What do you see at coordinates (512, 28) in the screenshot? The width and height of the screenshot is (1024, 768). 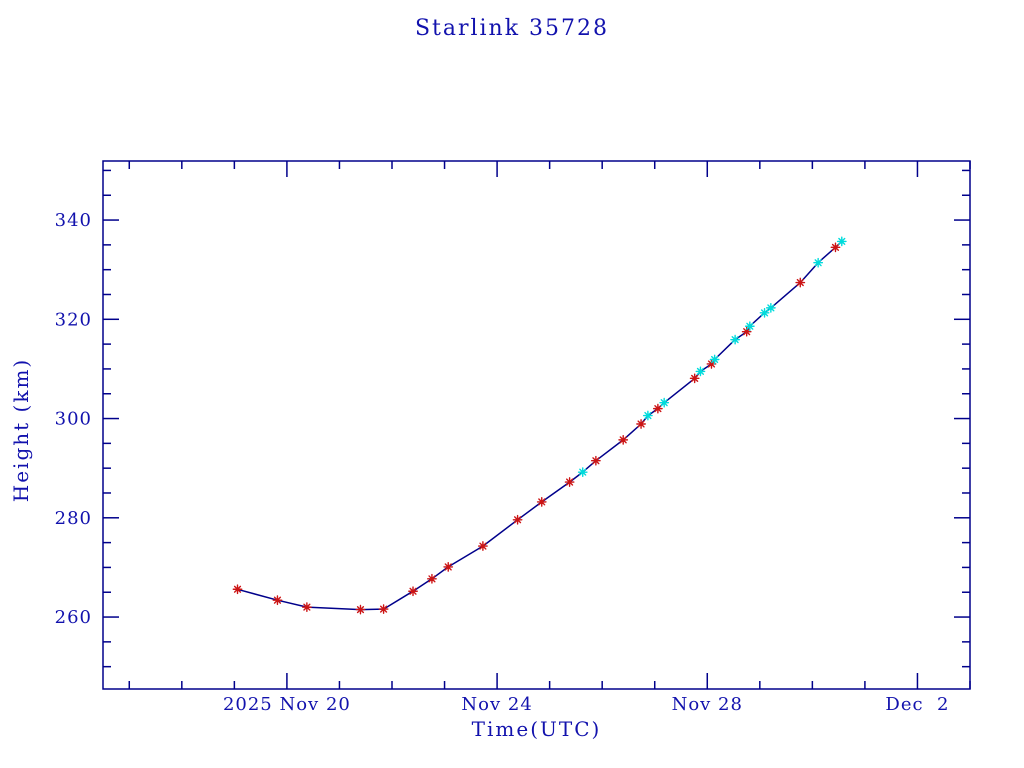 I see `chart-title: Starlink 35728` at bounding box center [512, 28].